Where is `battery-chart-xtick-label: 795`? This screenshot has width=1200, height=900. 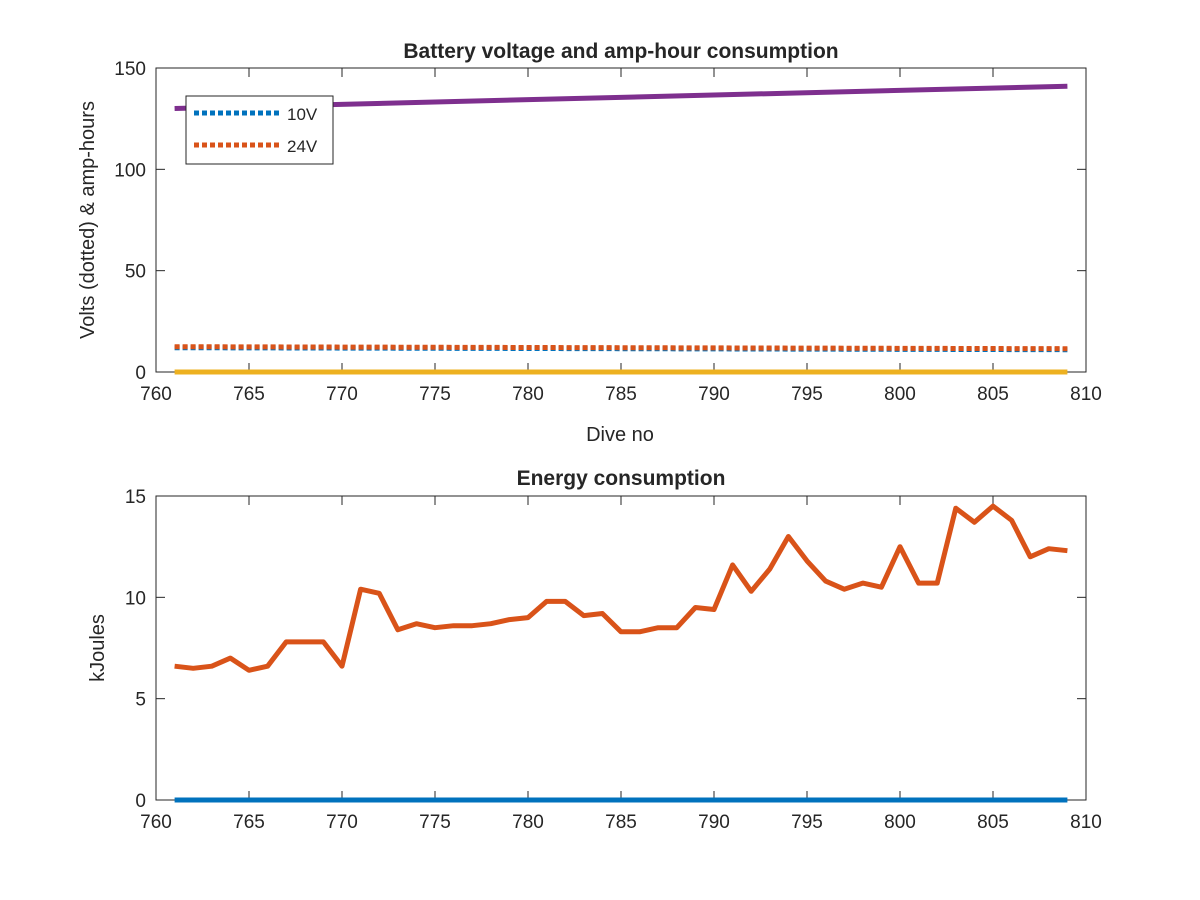 battery-chart-xtick-label: 795 is located at coordinates (807, 394).